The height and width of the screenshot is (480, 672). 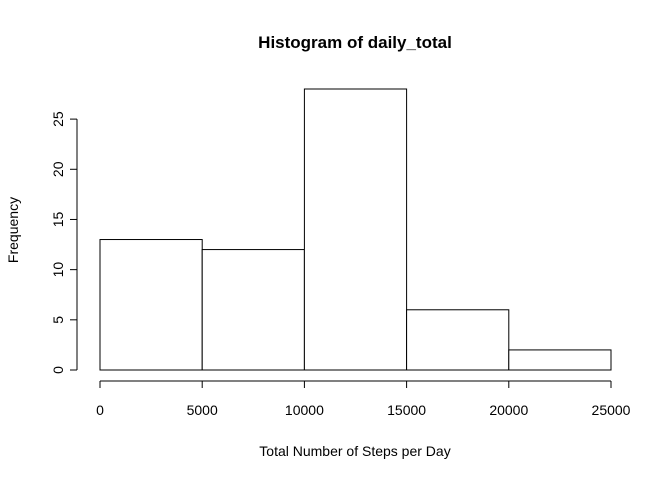 I want to click on y-tick-label: 25, so click(x=58, y=119).